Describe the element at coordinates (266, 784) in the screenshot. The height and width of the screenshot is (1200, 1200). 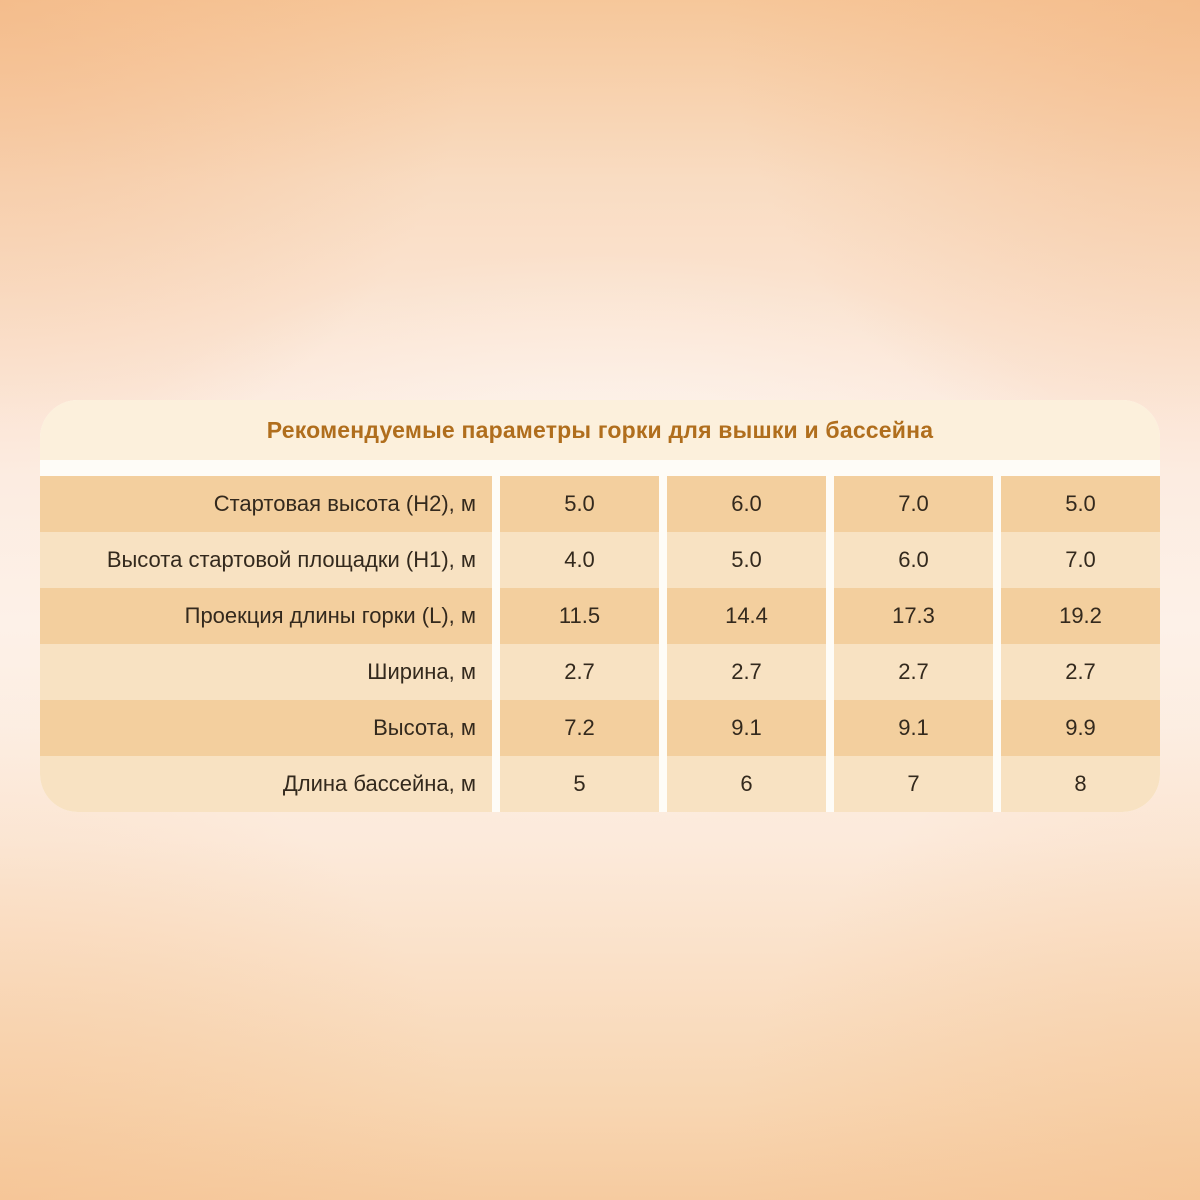
I see `row-label: Длина бассейна, м` at that location.